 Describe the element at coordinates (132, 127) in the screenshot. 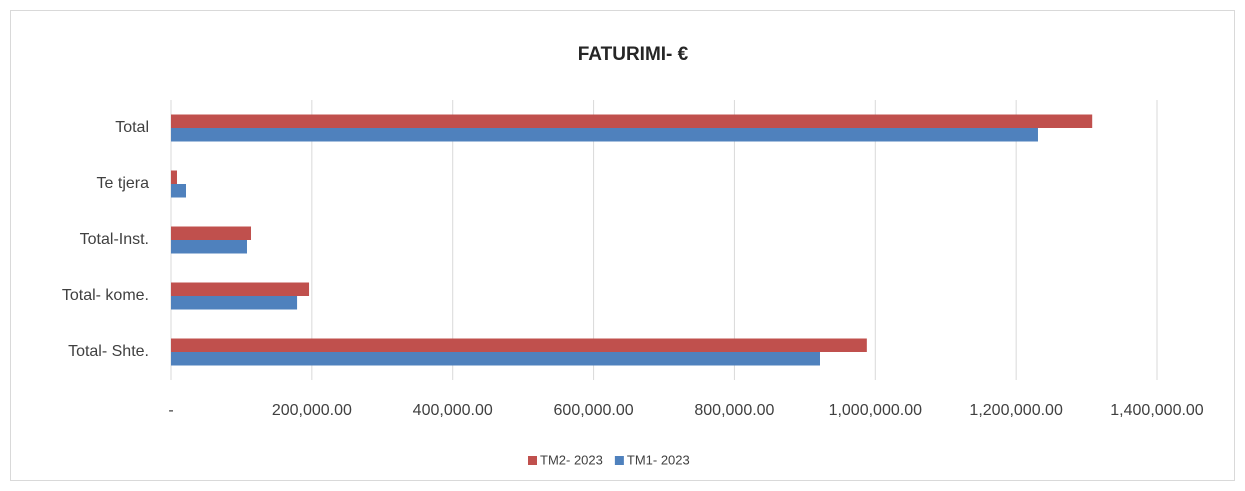

I see `y-tick-label: Total` at that location.